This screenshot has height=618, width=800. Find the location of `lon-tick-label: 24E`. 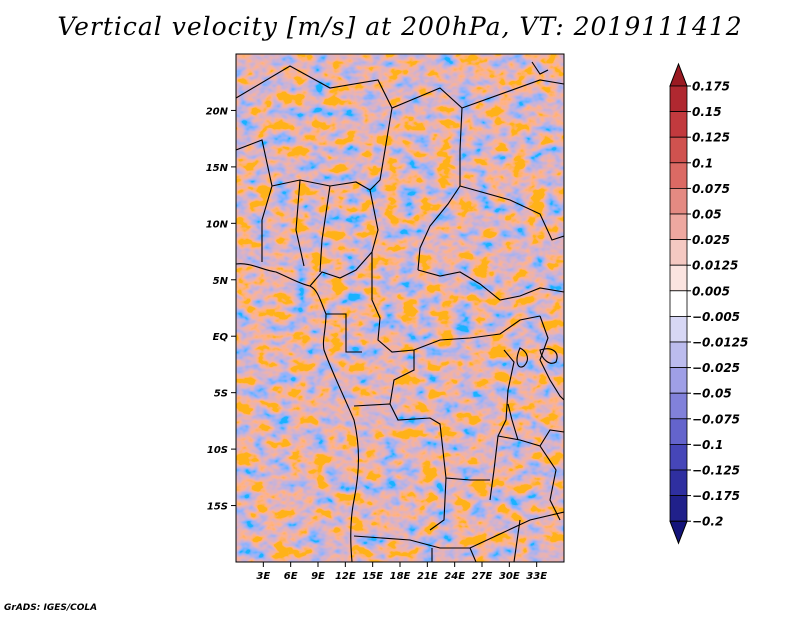

lon-tick-label: 24E is located at coordinates (454, 576).